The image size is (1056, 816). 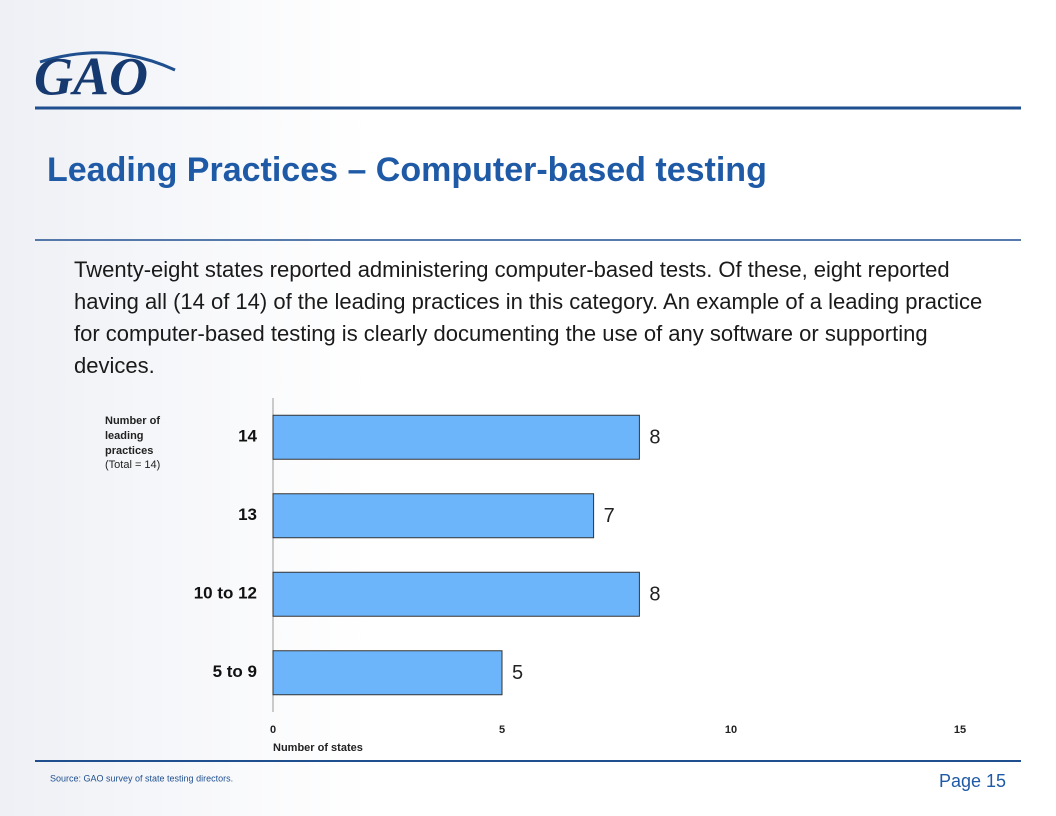 I want to click on y-axis-note: (Total = 14), so click(x=133, y=465).